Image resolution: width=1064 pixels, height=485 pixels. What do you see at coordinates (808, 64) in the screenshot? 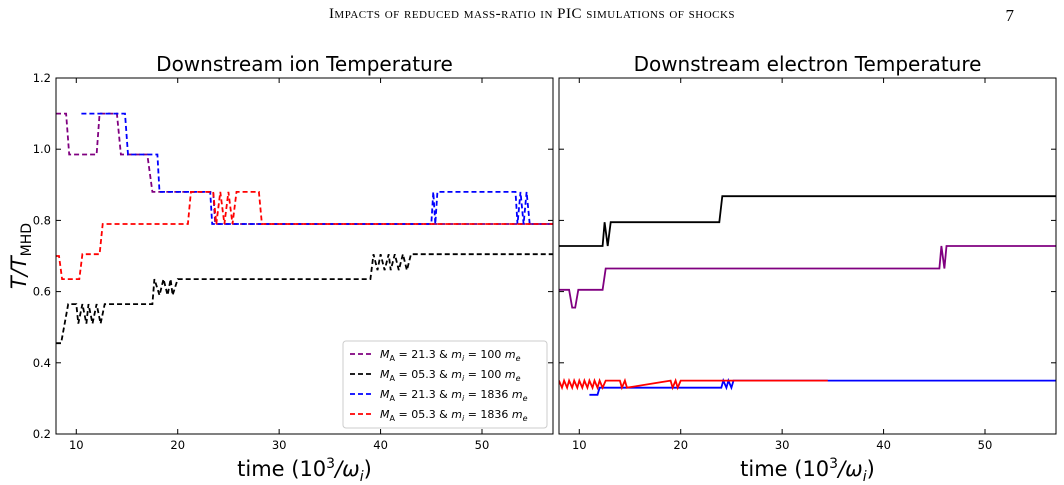
I see `chart-title: Downstream electron Temperature` at bounding box center [808, 64].